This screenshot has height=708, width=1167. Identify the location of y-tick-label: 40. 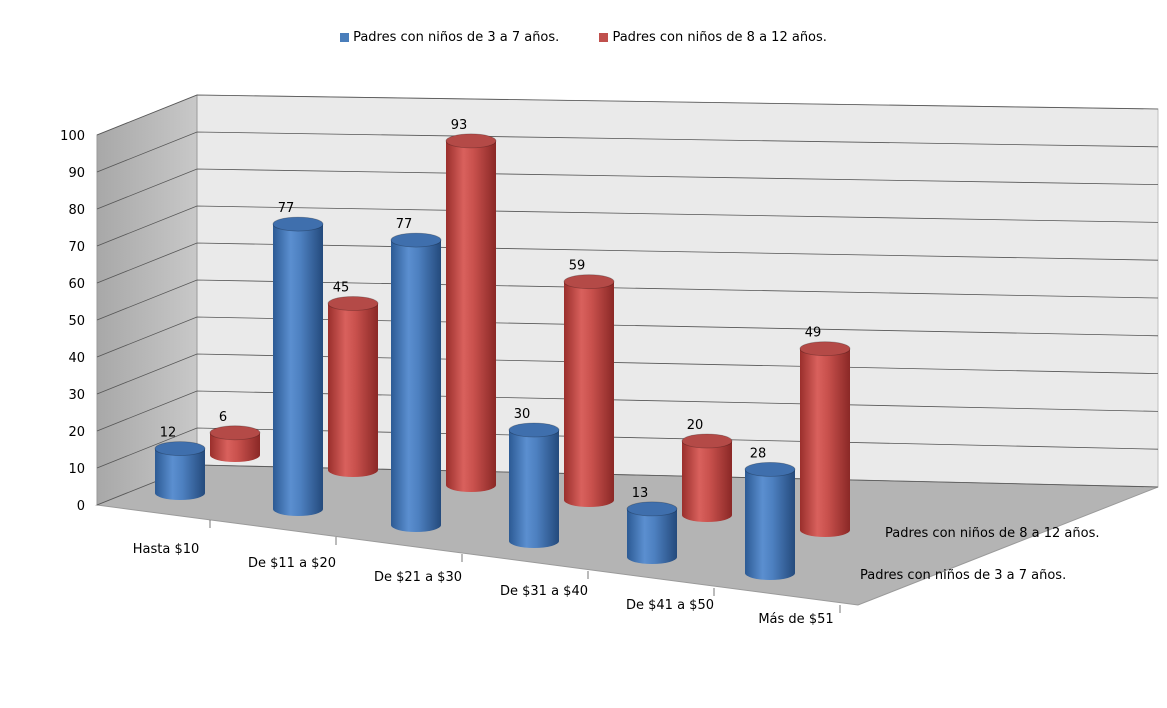
(76, 358).